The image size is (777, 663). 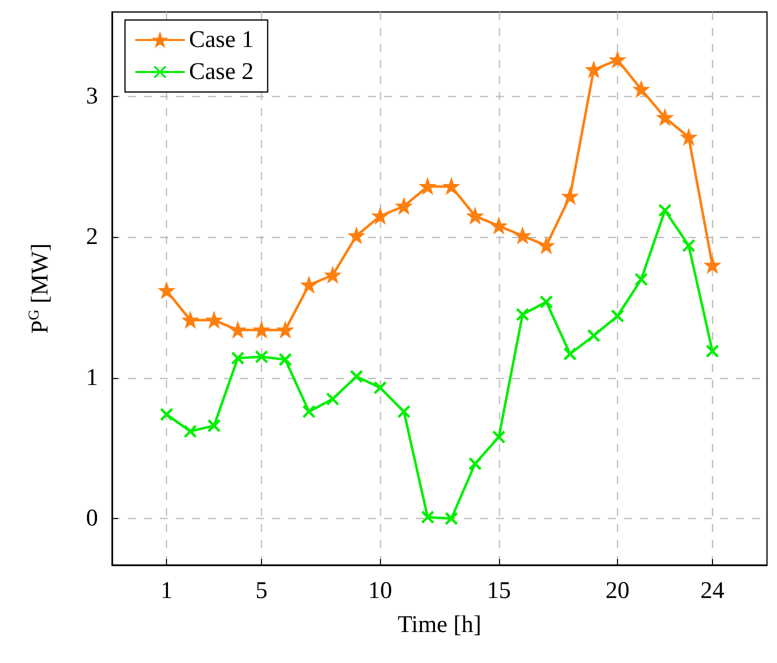 What do you see at coordinates (380, 591) in the screenshot?
I see `x-tick-label: 10` at bounding box center [380, 591].